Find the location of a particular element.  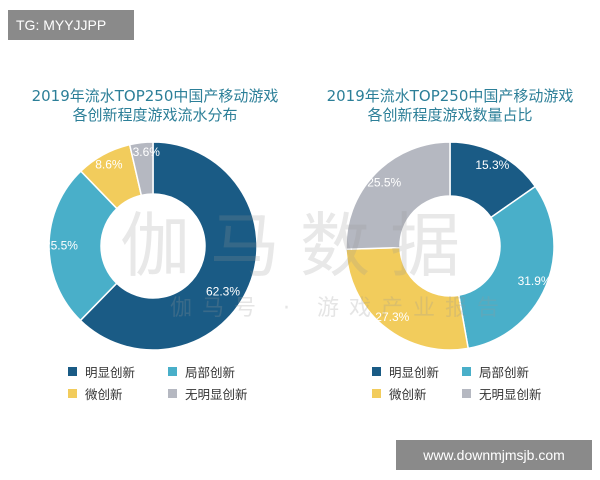

donut-right-label-0: 15.3% is located at coordinates (492, 165).